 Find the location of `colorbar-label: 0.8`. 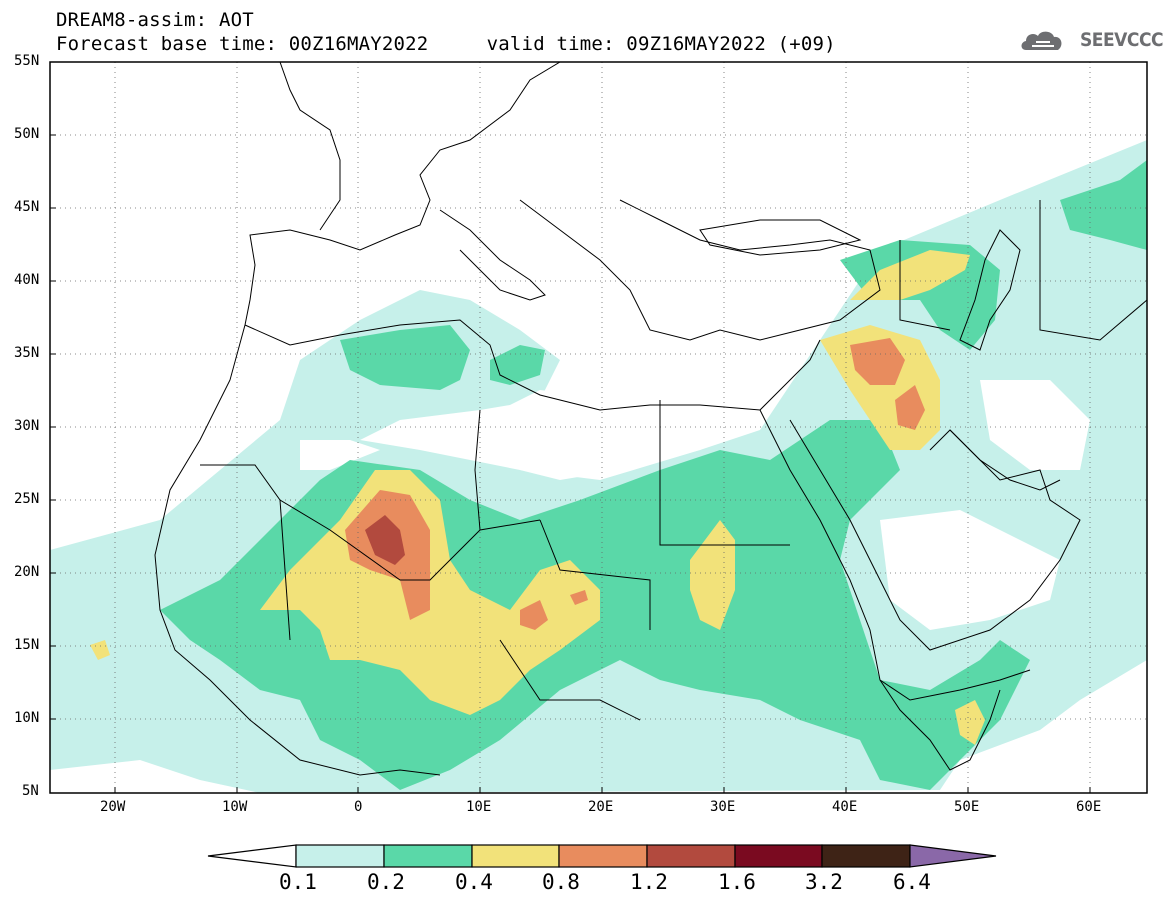

colorbar-label: 0.8 is located at coordinates (561, 882).